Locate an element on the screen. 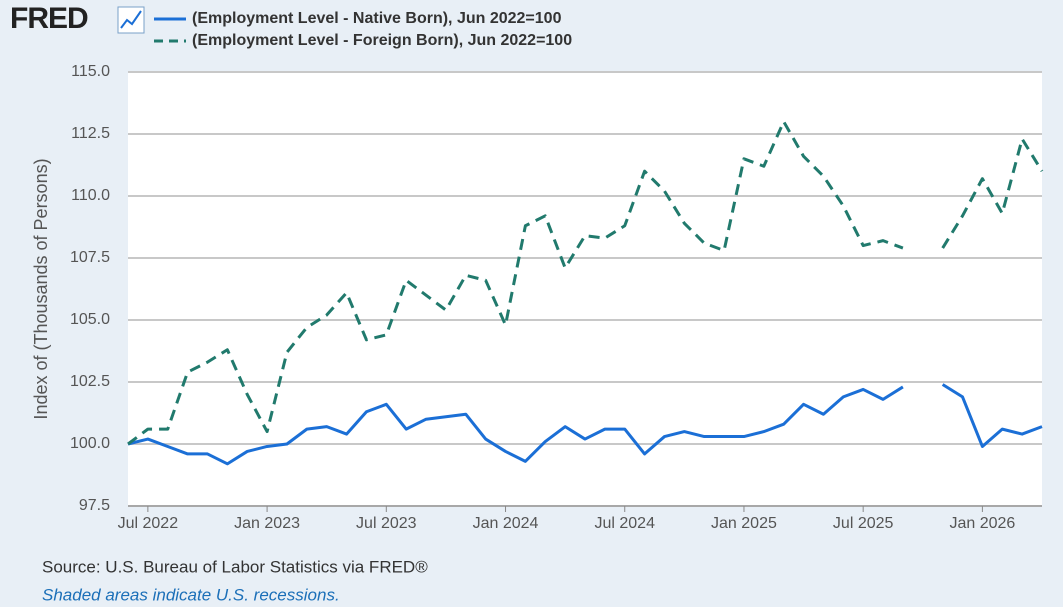  y-tick-label: 102.5 is located at coordinates (90, 381).